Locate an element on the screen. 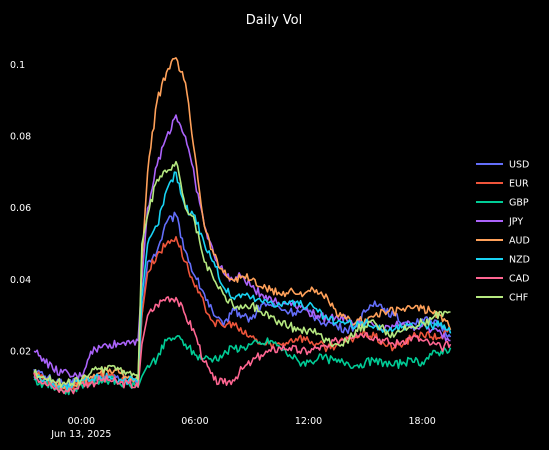 The image size is (549, 450). legend-item-chf: CHF is located at coordinates (502, 298).